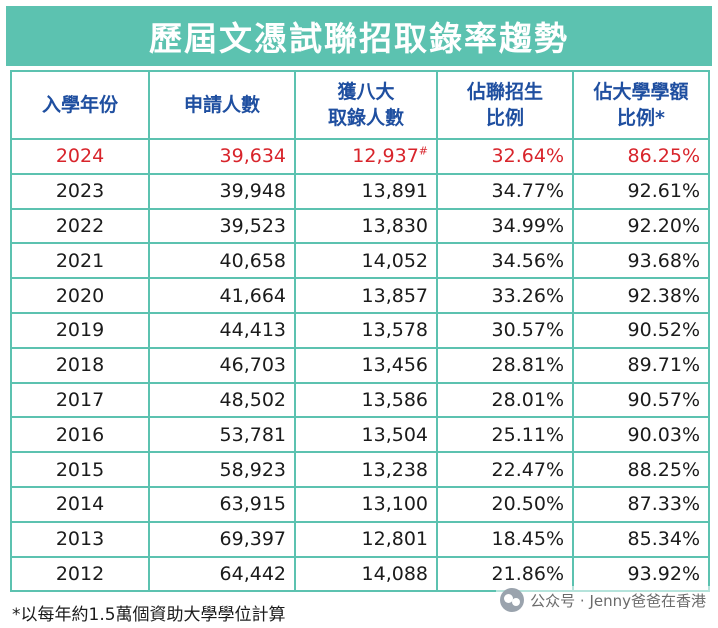  I want to click on table-row: 2014 63,915 13,100 20.50% 87.33%, so click(360, 504).